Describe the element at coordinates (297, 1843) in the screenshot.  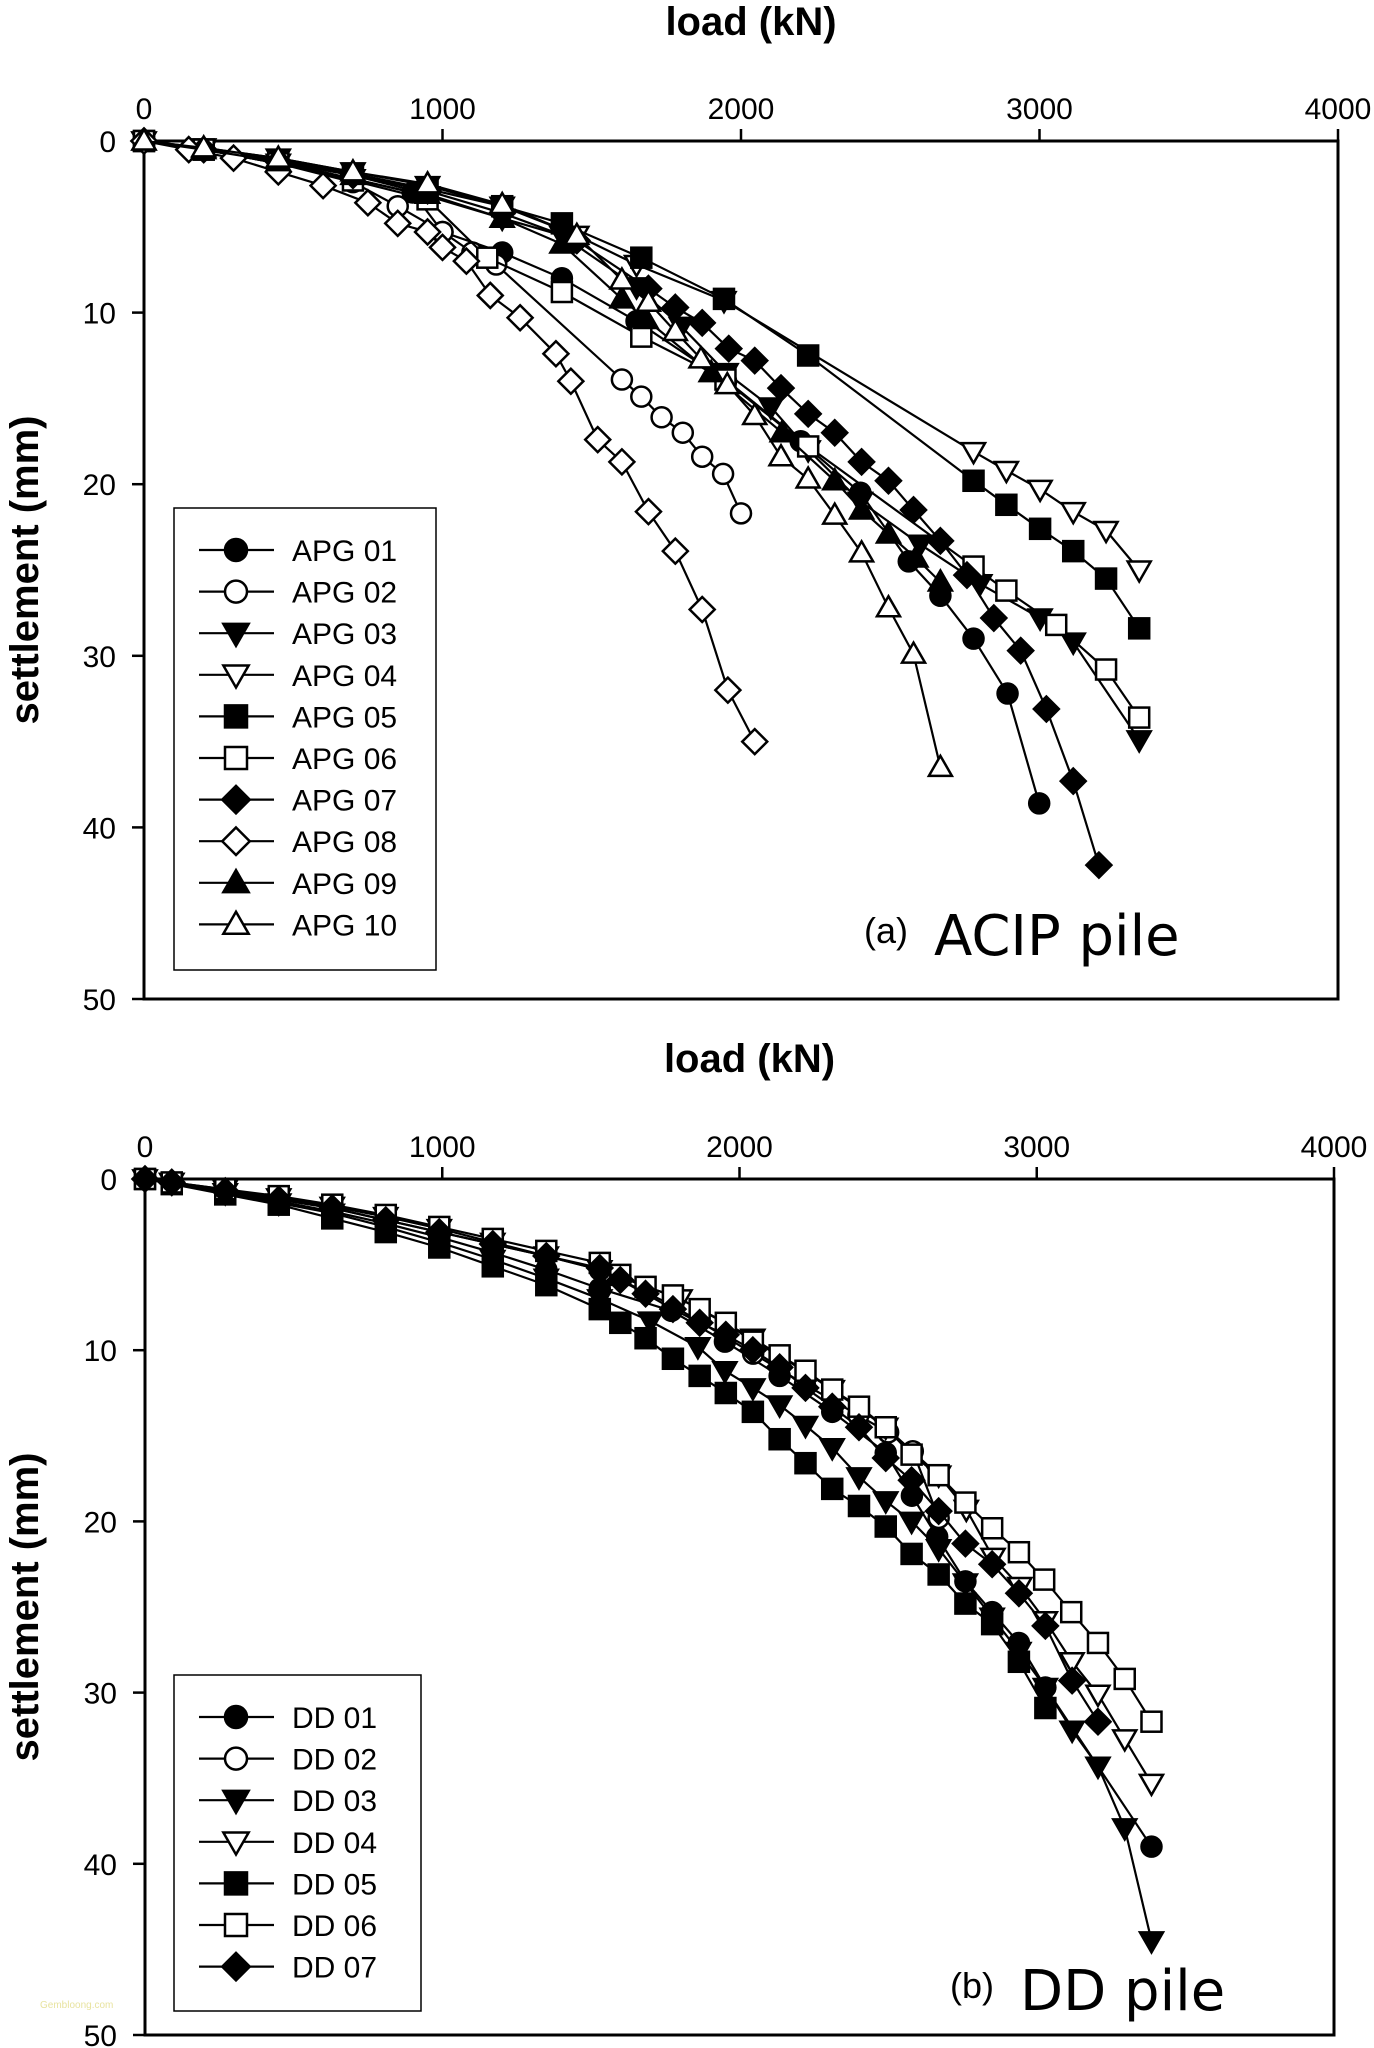
I see `legend: DD 01 DD 02 DD 03 DD 04 DD 05 DD 06 DD 07` at that location.